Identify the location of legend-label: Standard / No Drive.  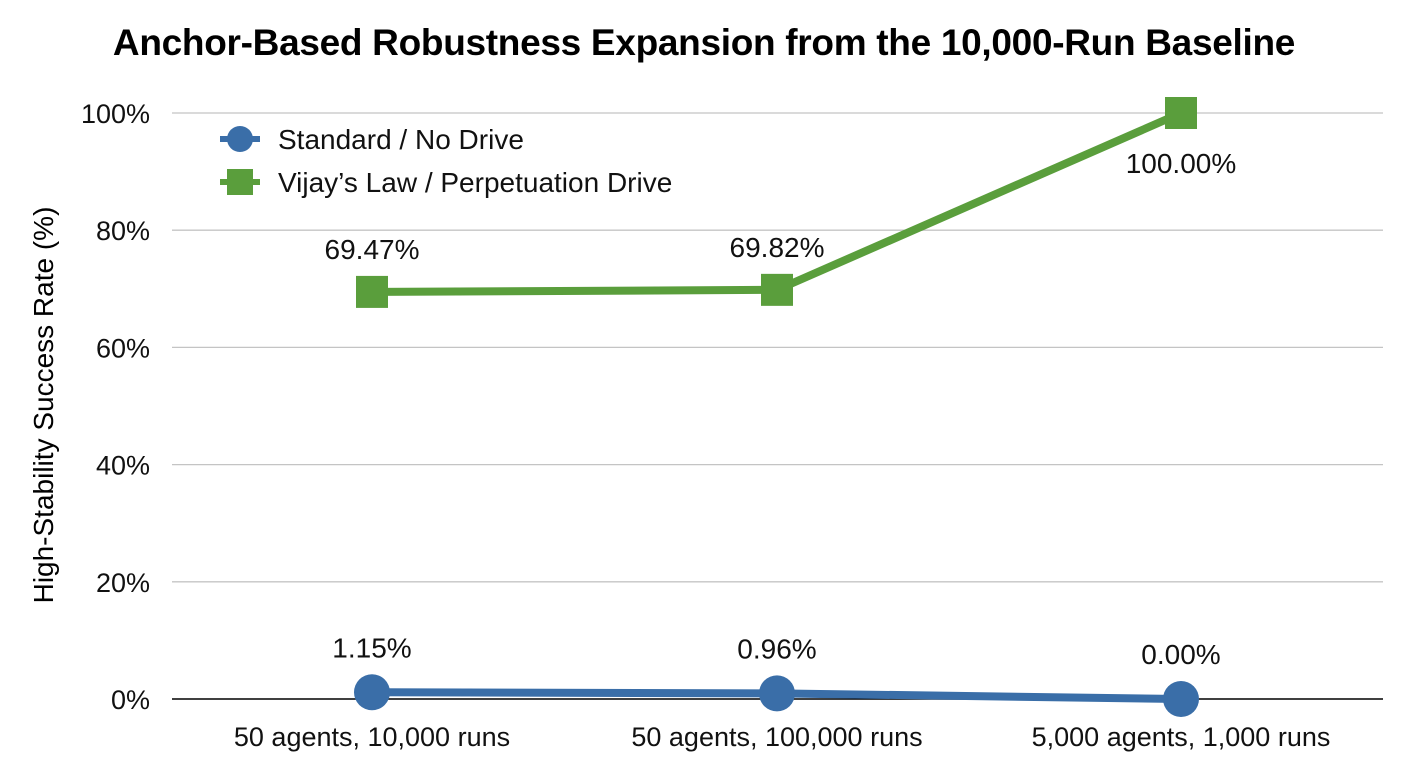
(401, 139).